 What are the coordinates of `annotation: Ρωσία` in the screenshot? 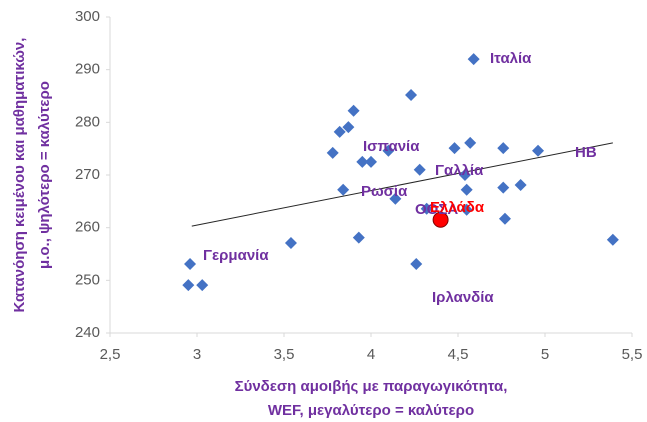 It's located at (384, 191).